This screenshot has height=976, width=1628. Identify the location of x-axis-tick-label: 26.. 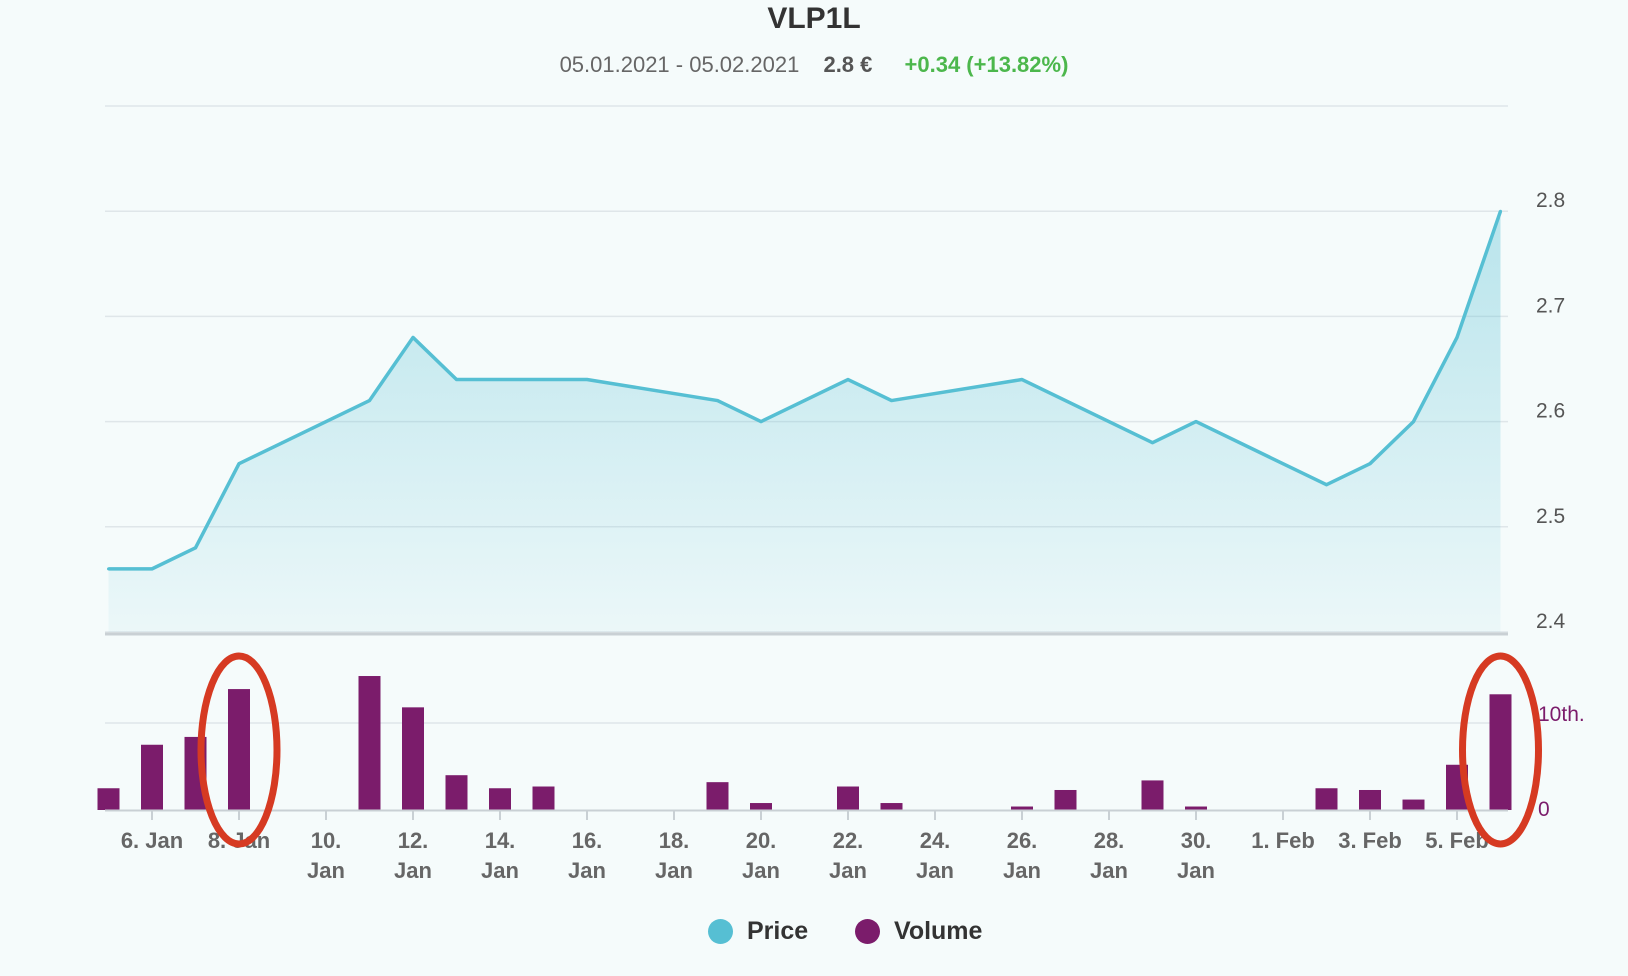
(1022, 840).